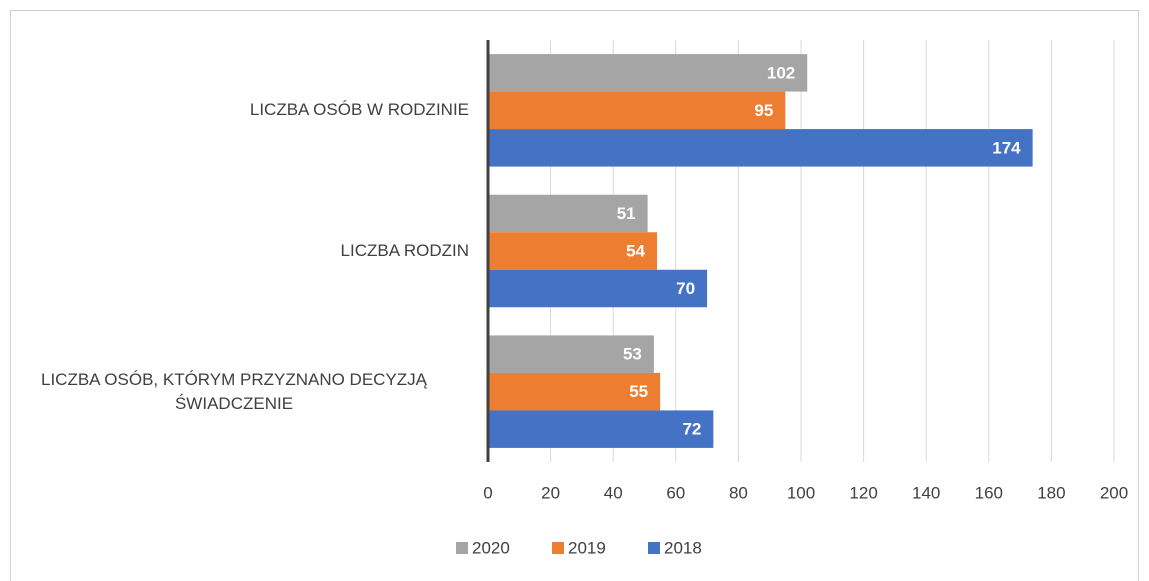 This screenshot has height=581, width=1149. Describe the element at coordinates (1006, 147) in the screenshot. I see `data-label: 174` at that location.